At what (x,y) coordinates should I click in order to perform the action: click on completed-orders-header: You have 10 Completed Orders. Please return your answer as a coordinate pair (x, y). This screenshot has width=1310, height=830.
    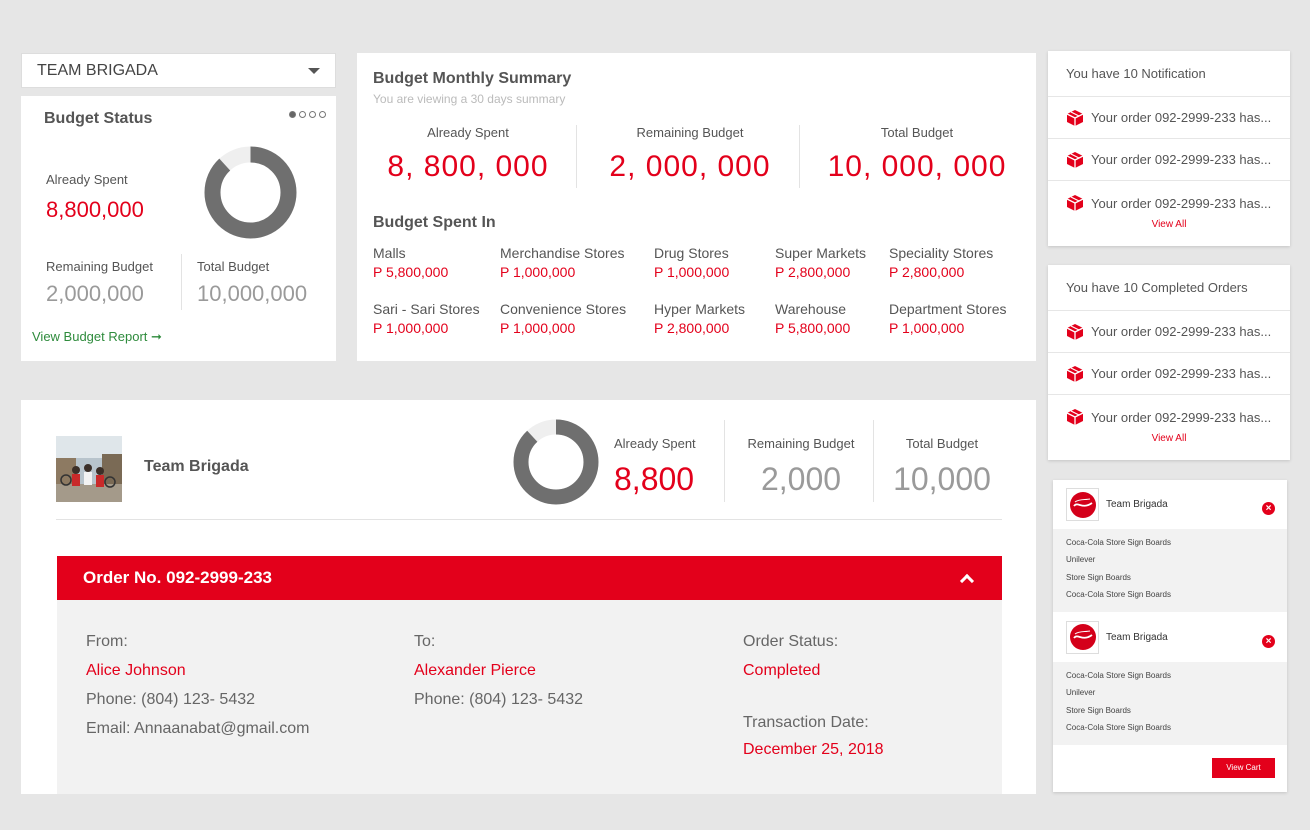
    Looking at the image, I should click on (1169, 288).